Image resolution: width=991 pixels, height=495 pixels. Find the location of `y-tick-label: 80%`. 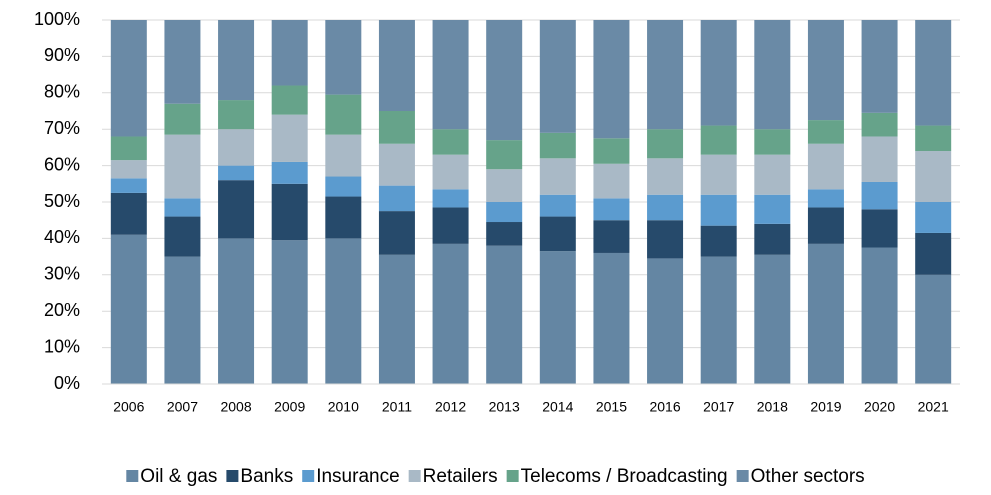

y-tick-label: 80% is located at coordinates (62, 92).